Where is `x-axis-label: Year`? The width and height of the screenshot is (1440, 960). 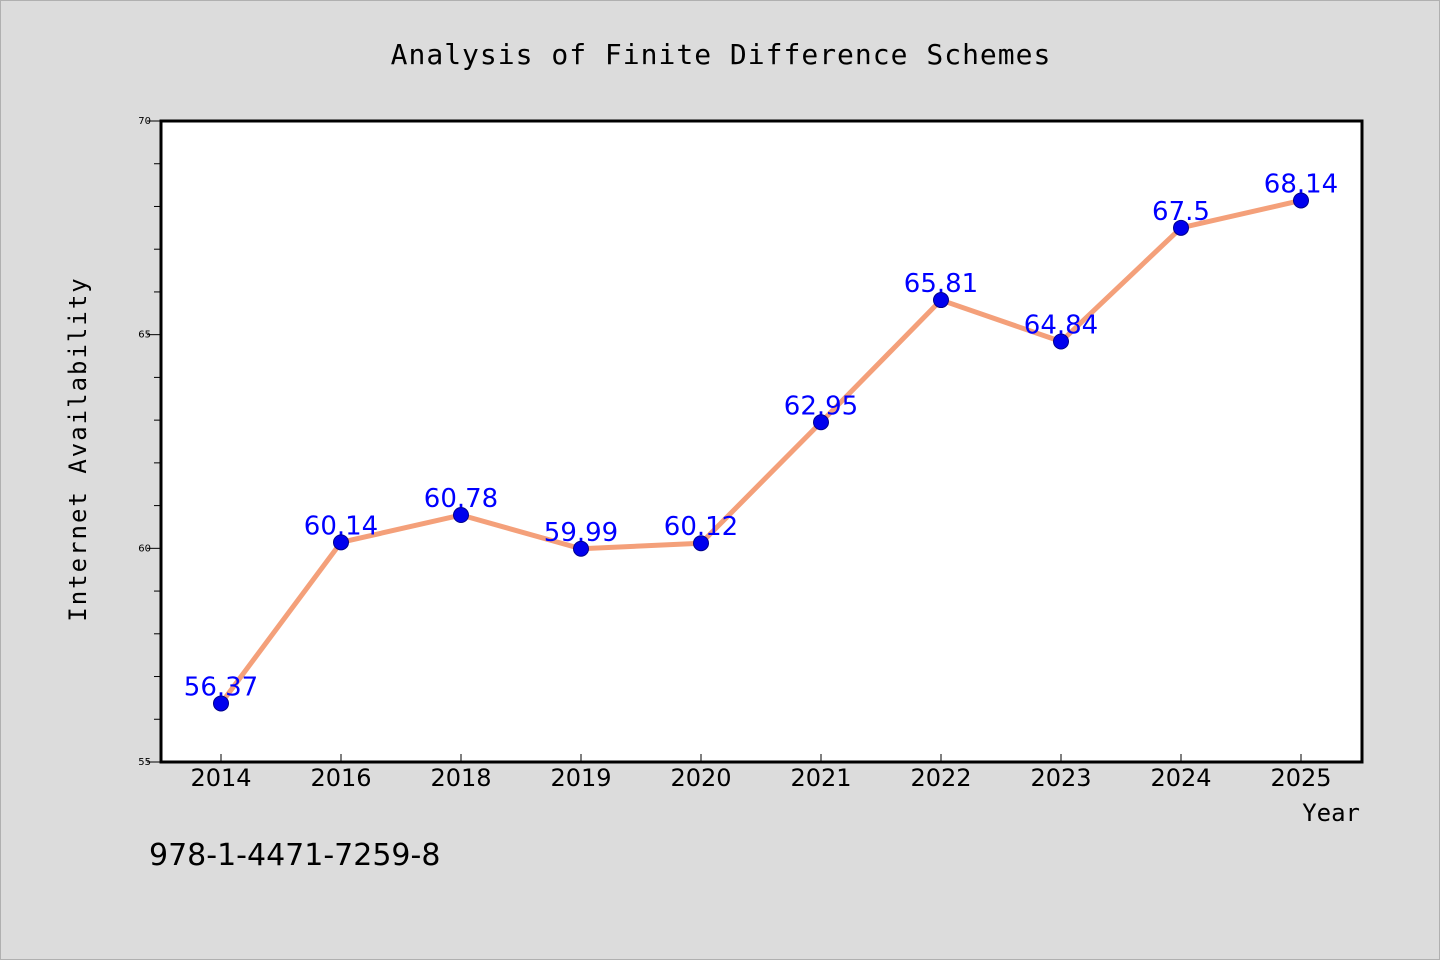 x-axis-label: Year is located at coordinates (1331, 813).